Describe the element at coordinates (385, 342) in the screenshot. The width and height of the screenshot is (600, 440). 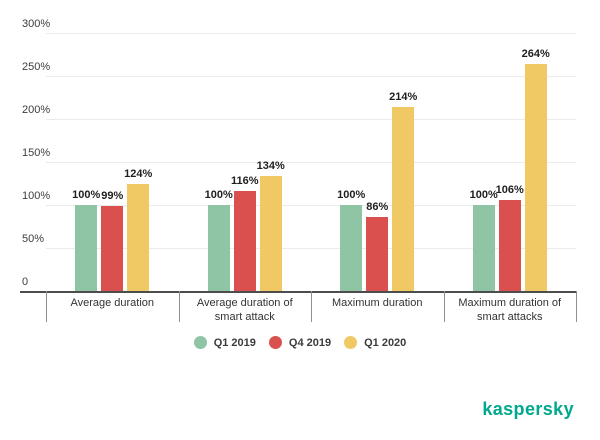
I see `legend-label: Q1 2020` at that location.